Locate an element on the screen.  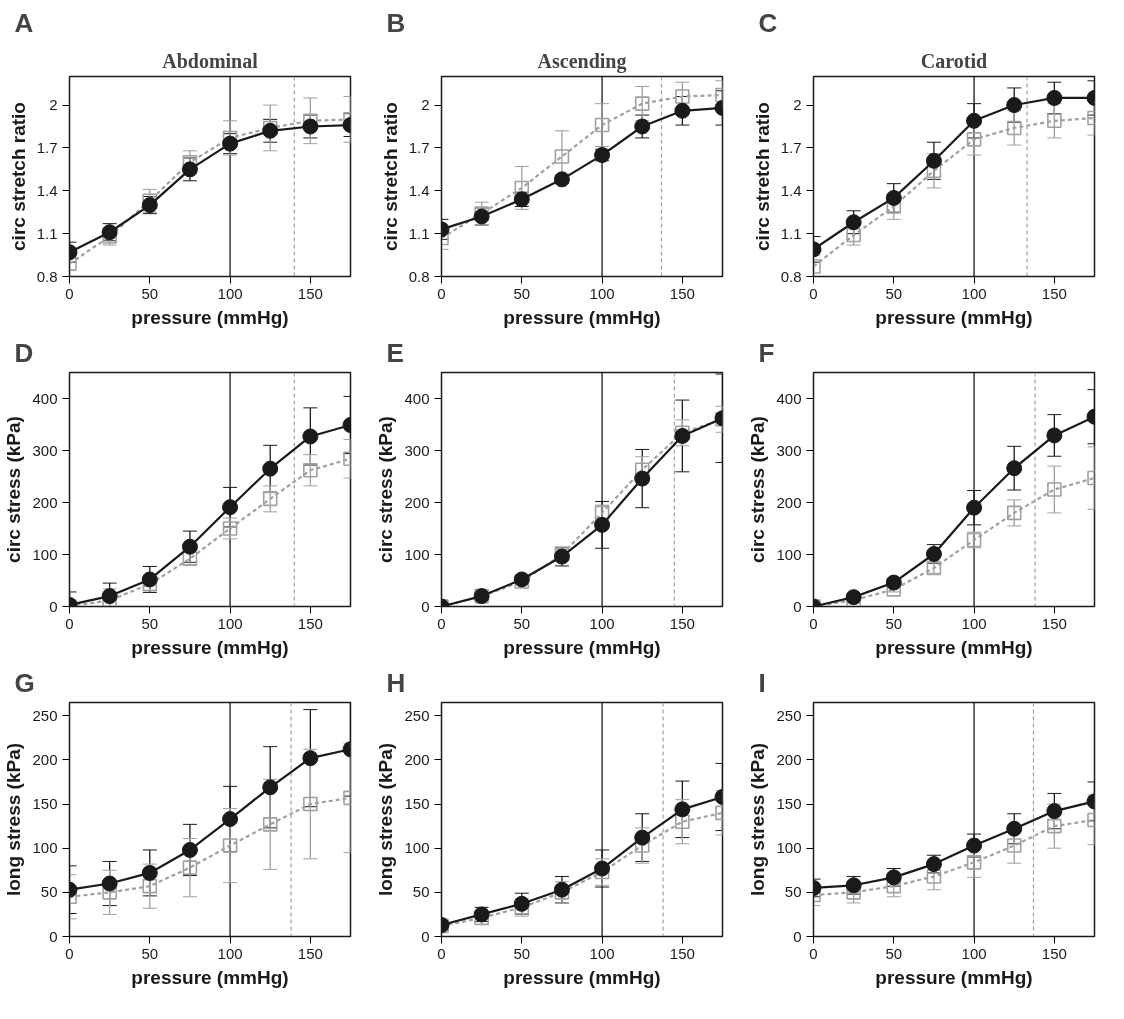
text: H is located at coordinates (396, 682).